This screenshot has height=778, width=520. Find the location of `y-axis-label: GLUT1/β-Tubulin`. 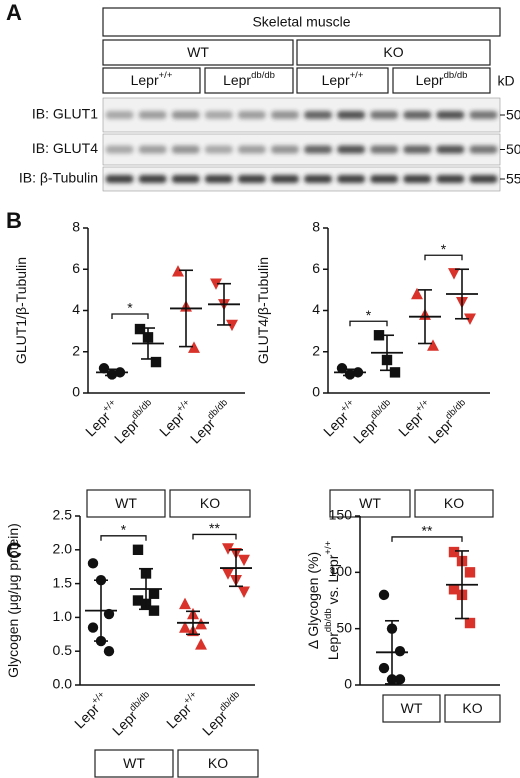

y-axis-label: GLUT1/β-Tubulin is located at coordinates (21, 310).